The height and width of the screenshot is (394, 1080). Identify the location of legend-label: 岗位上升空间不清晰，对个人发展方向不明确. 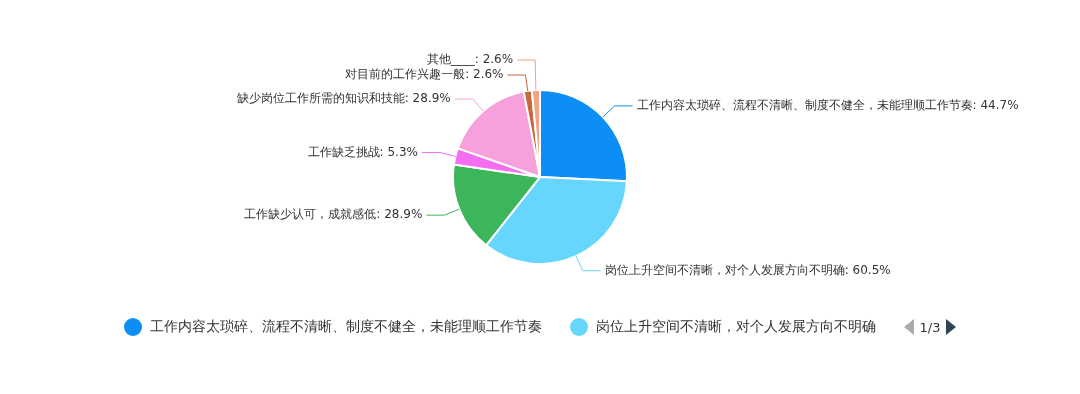
(735, 327).